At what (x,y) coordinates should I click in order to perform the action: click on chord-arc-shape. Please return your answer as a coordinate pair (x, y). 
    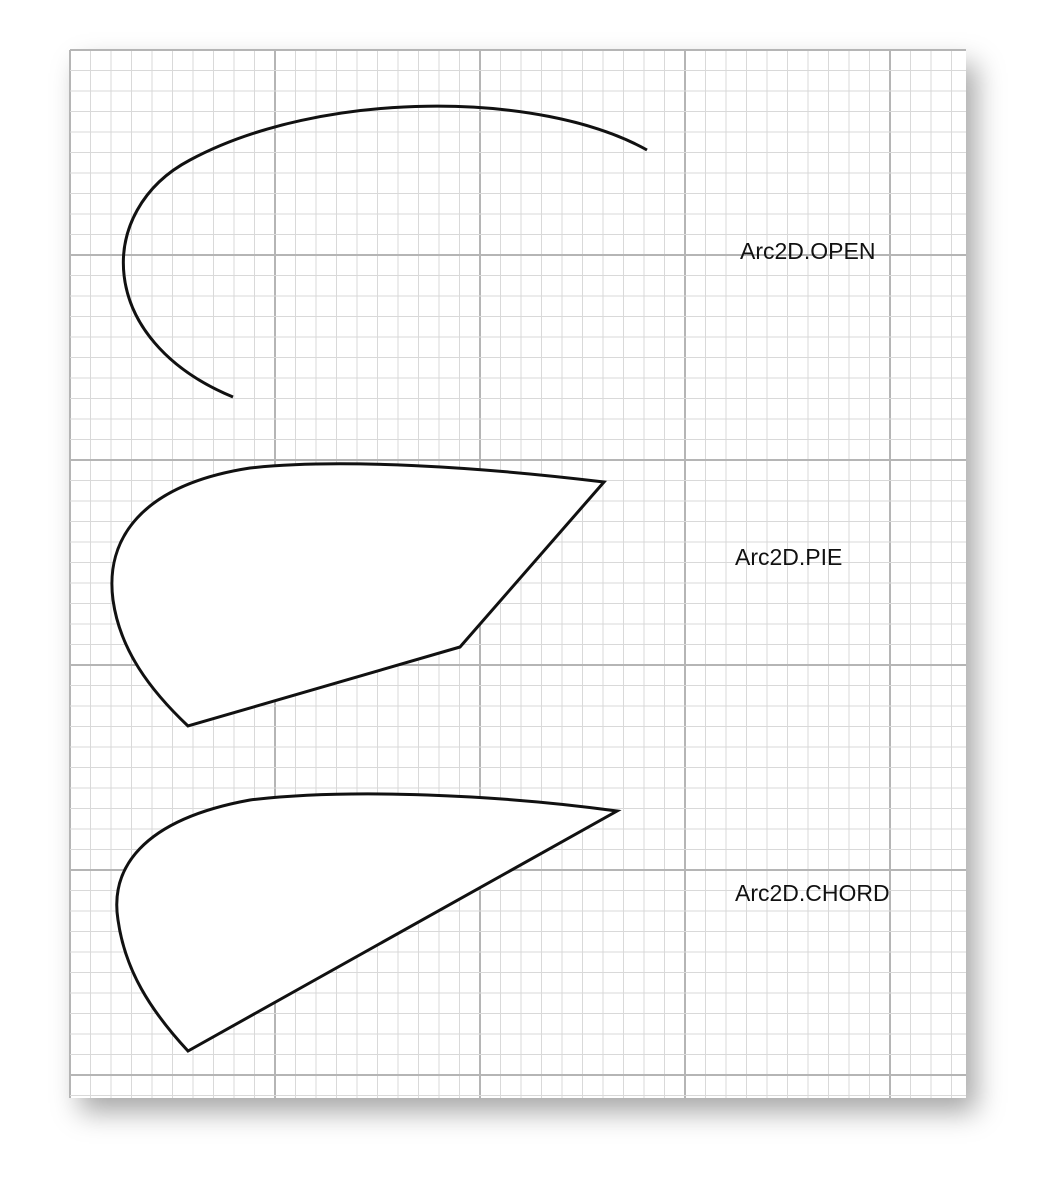
    Looking at the image, I should click on (368, 922).